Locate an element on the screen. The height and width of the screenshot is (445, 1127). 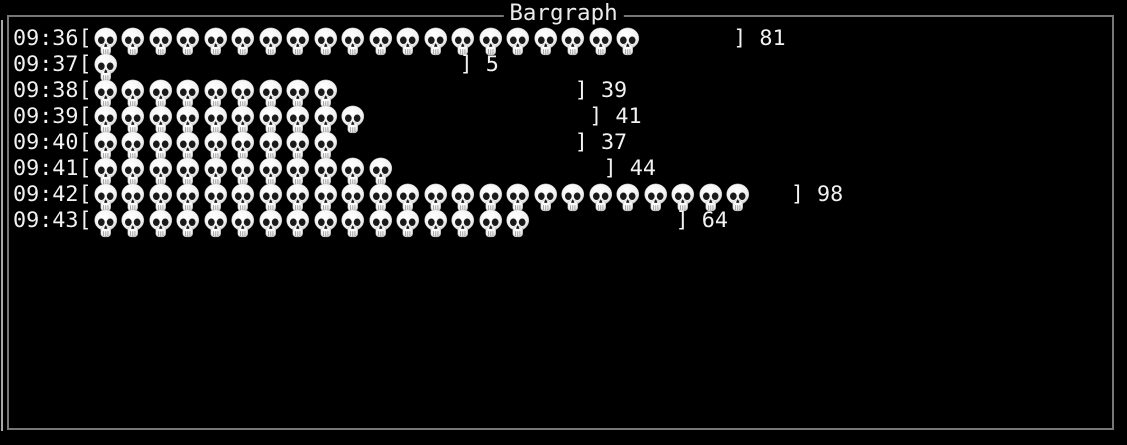
row-time: 09:41 is located at coordinates (46, 168).